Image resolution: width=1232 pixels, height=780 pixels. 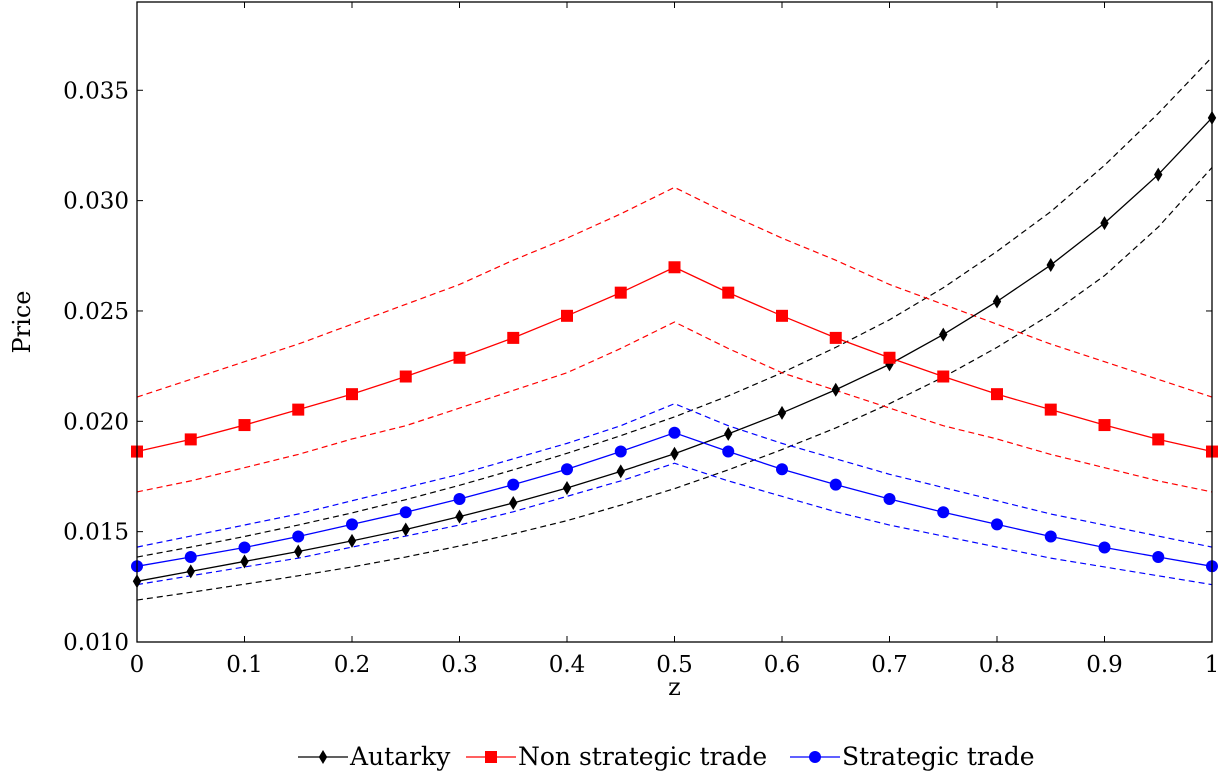 I want to click on y-tick-label: 0.025, so click(x=96, y=312).